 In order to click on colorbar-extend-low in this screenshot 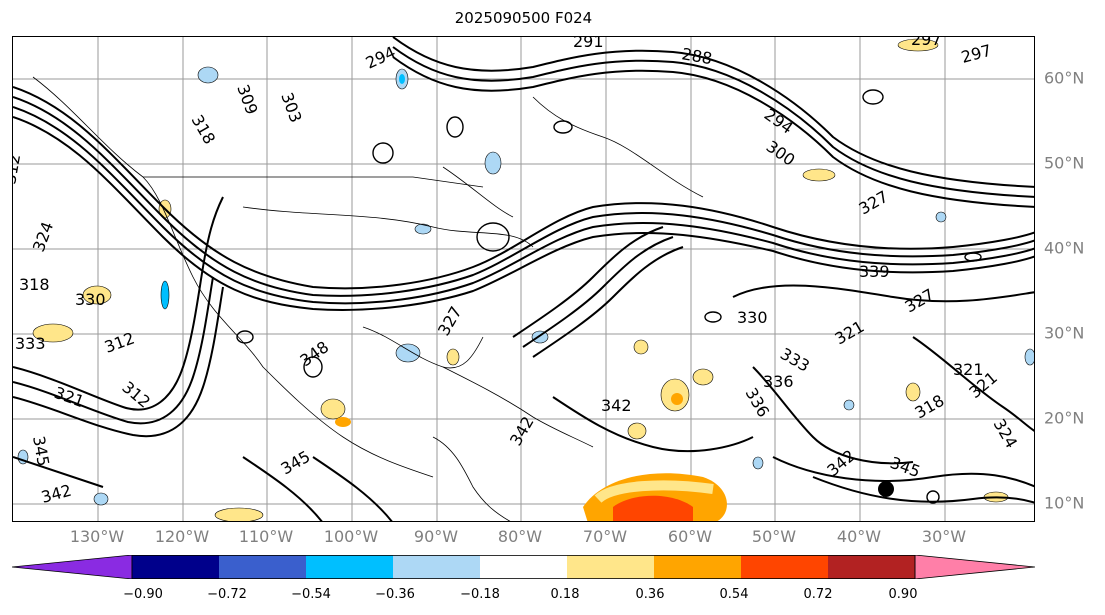, I will do `click(72, 567)`.